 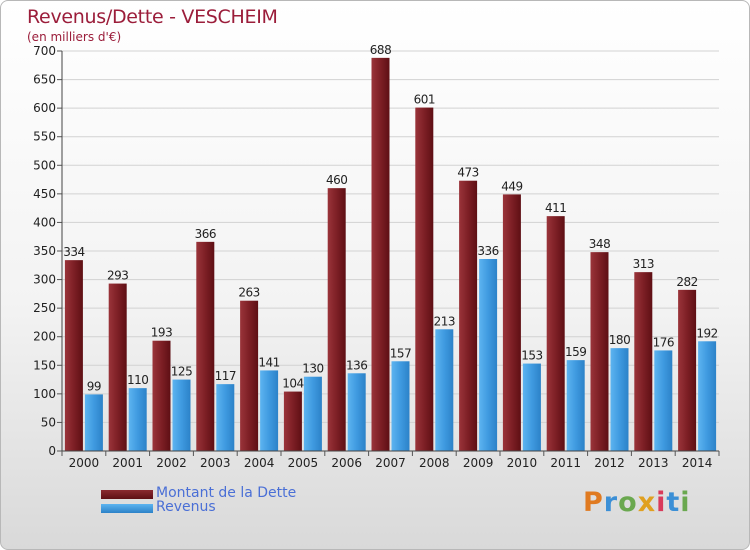 I want to click on x-tick-label: 2003, so click(x=215, y=463).